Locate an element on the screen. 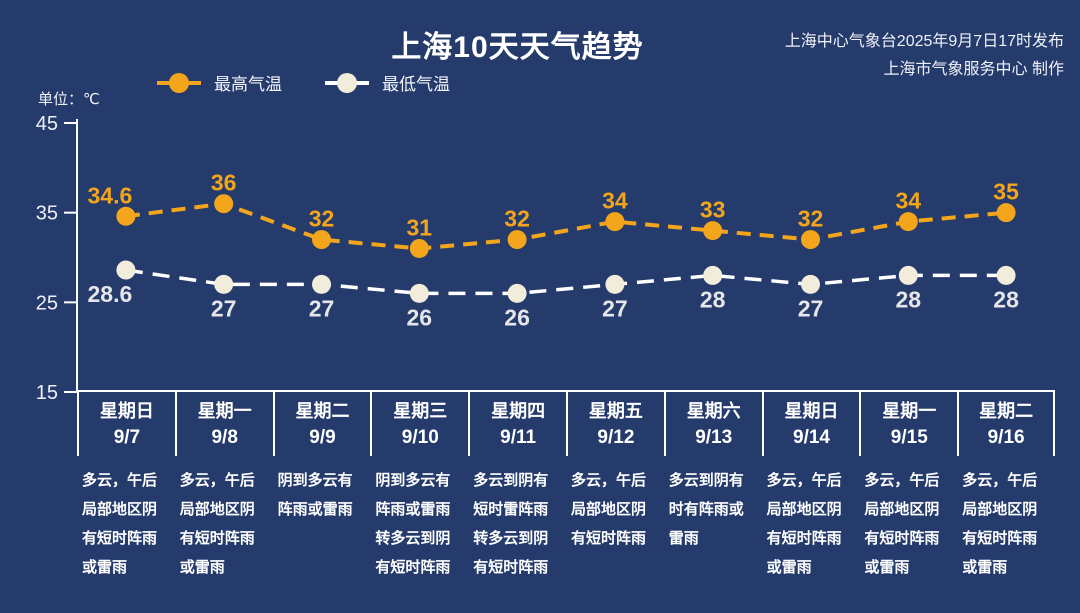  weather-desc-9-9: 阴到多云有阵雨或雷雨 is located at coordinates (322, 522).